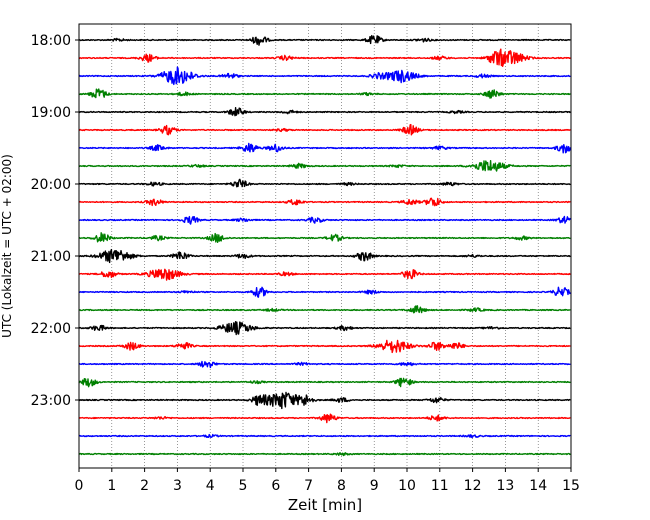  I want to click on y-axis-label: UTC (Lokalzeit = UTC + 02:00), so click(7, 246).